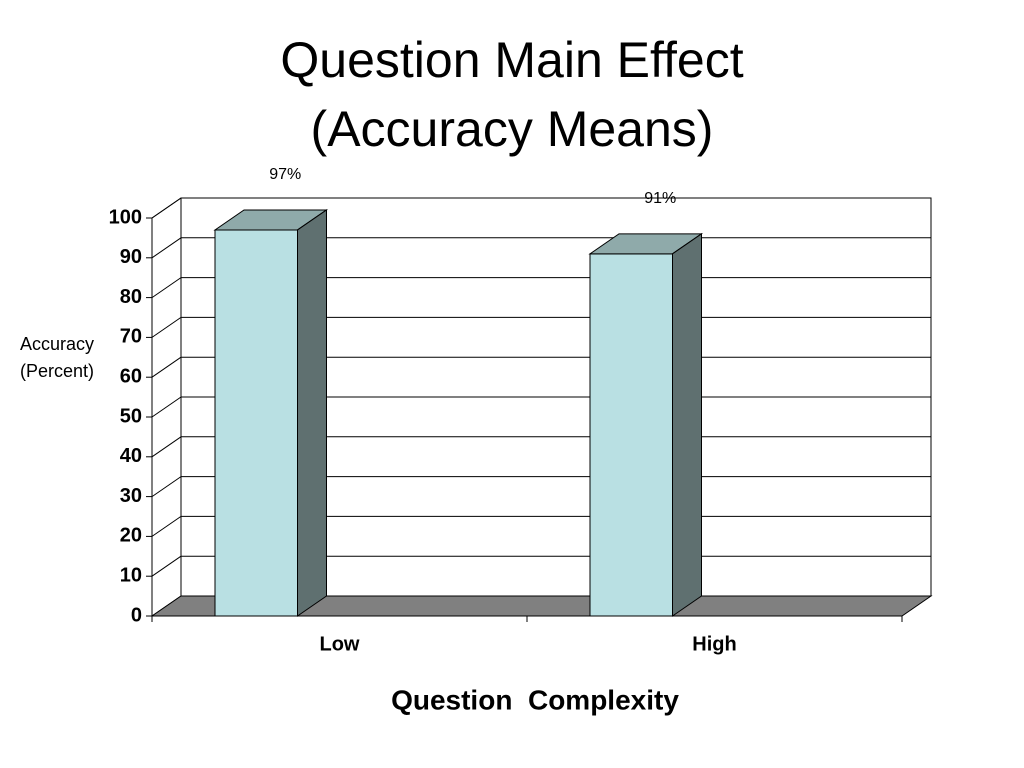 The width and height of the screenshot is (1024, 768). I want to click on x-axis-label: Question Complexity, so click(535, 699).